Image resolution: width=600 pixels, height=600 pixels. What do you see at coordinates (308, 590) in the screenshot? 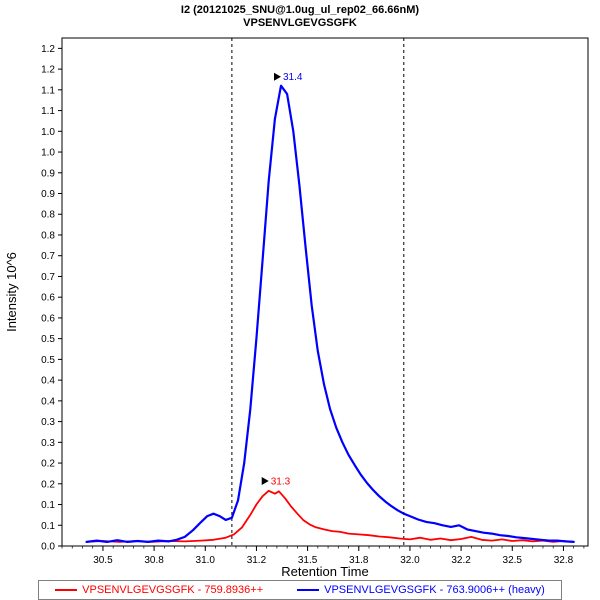
I see `legend-line-sample-blue` at bounding box center [308, 590].